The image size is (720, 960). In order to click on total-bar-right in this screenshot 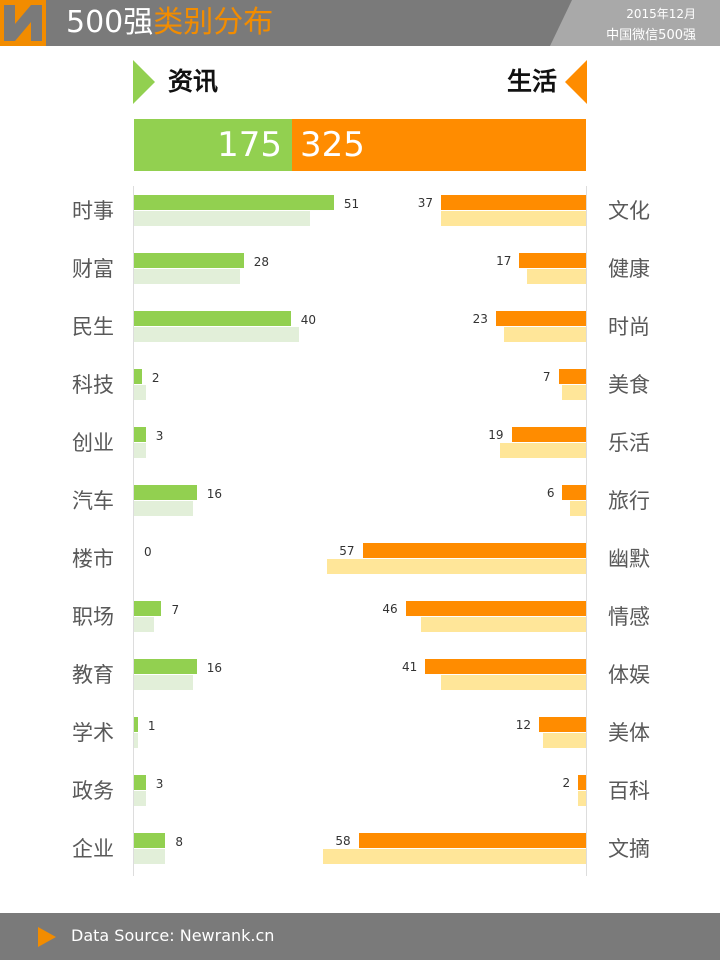, I will do `click(439, 145)`.